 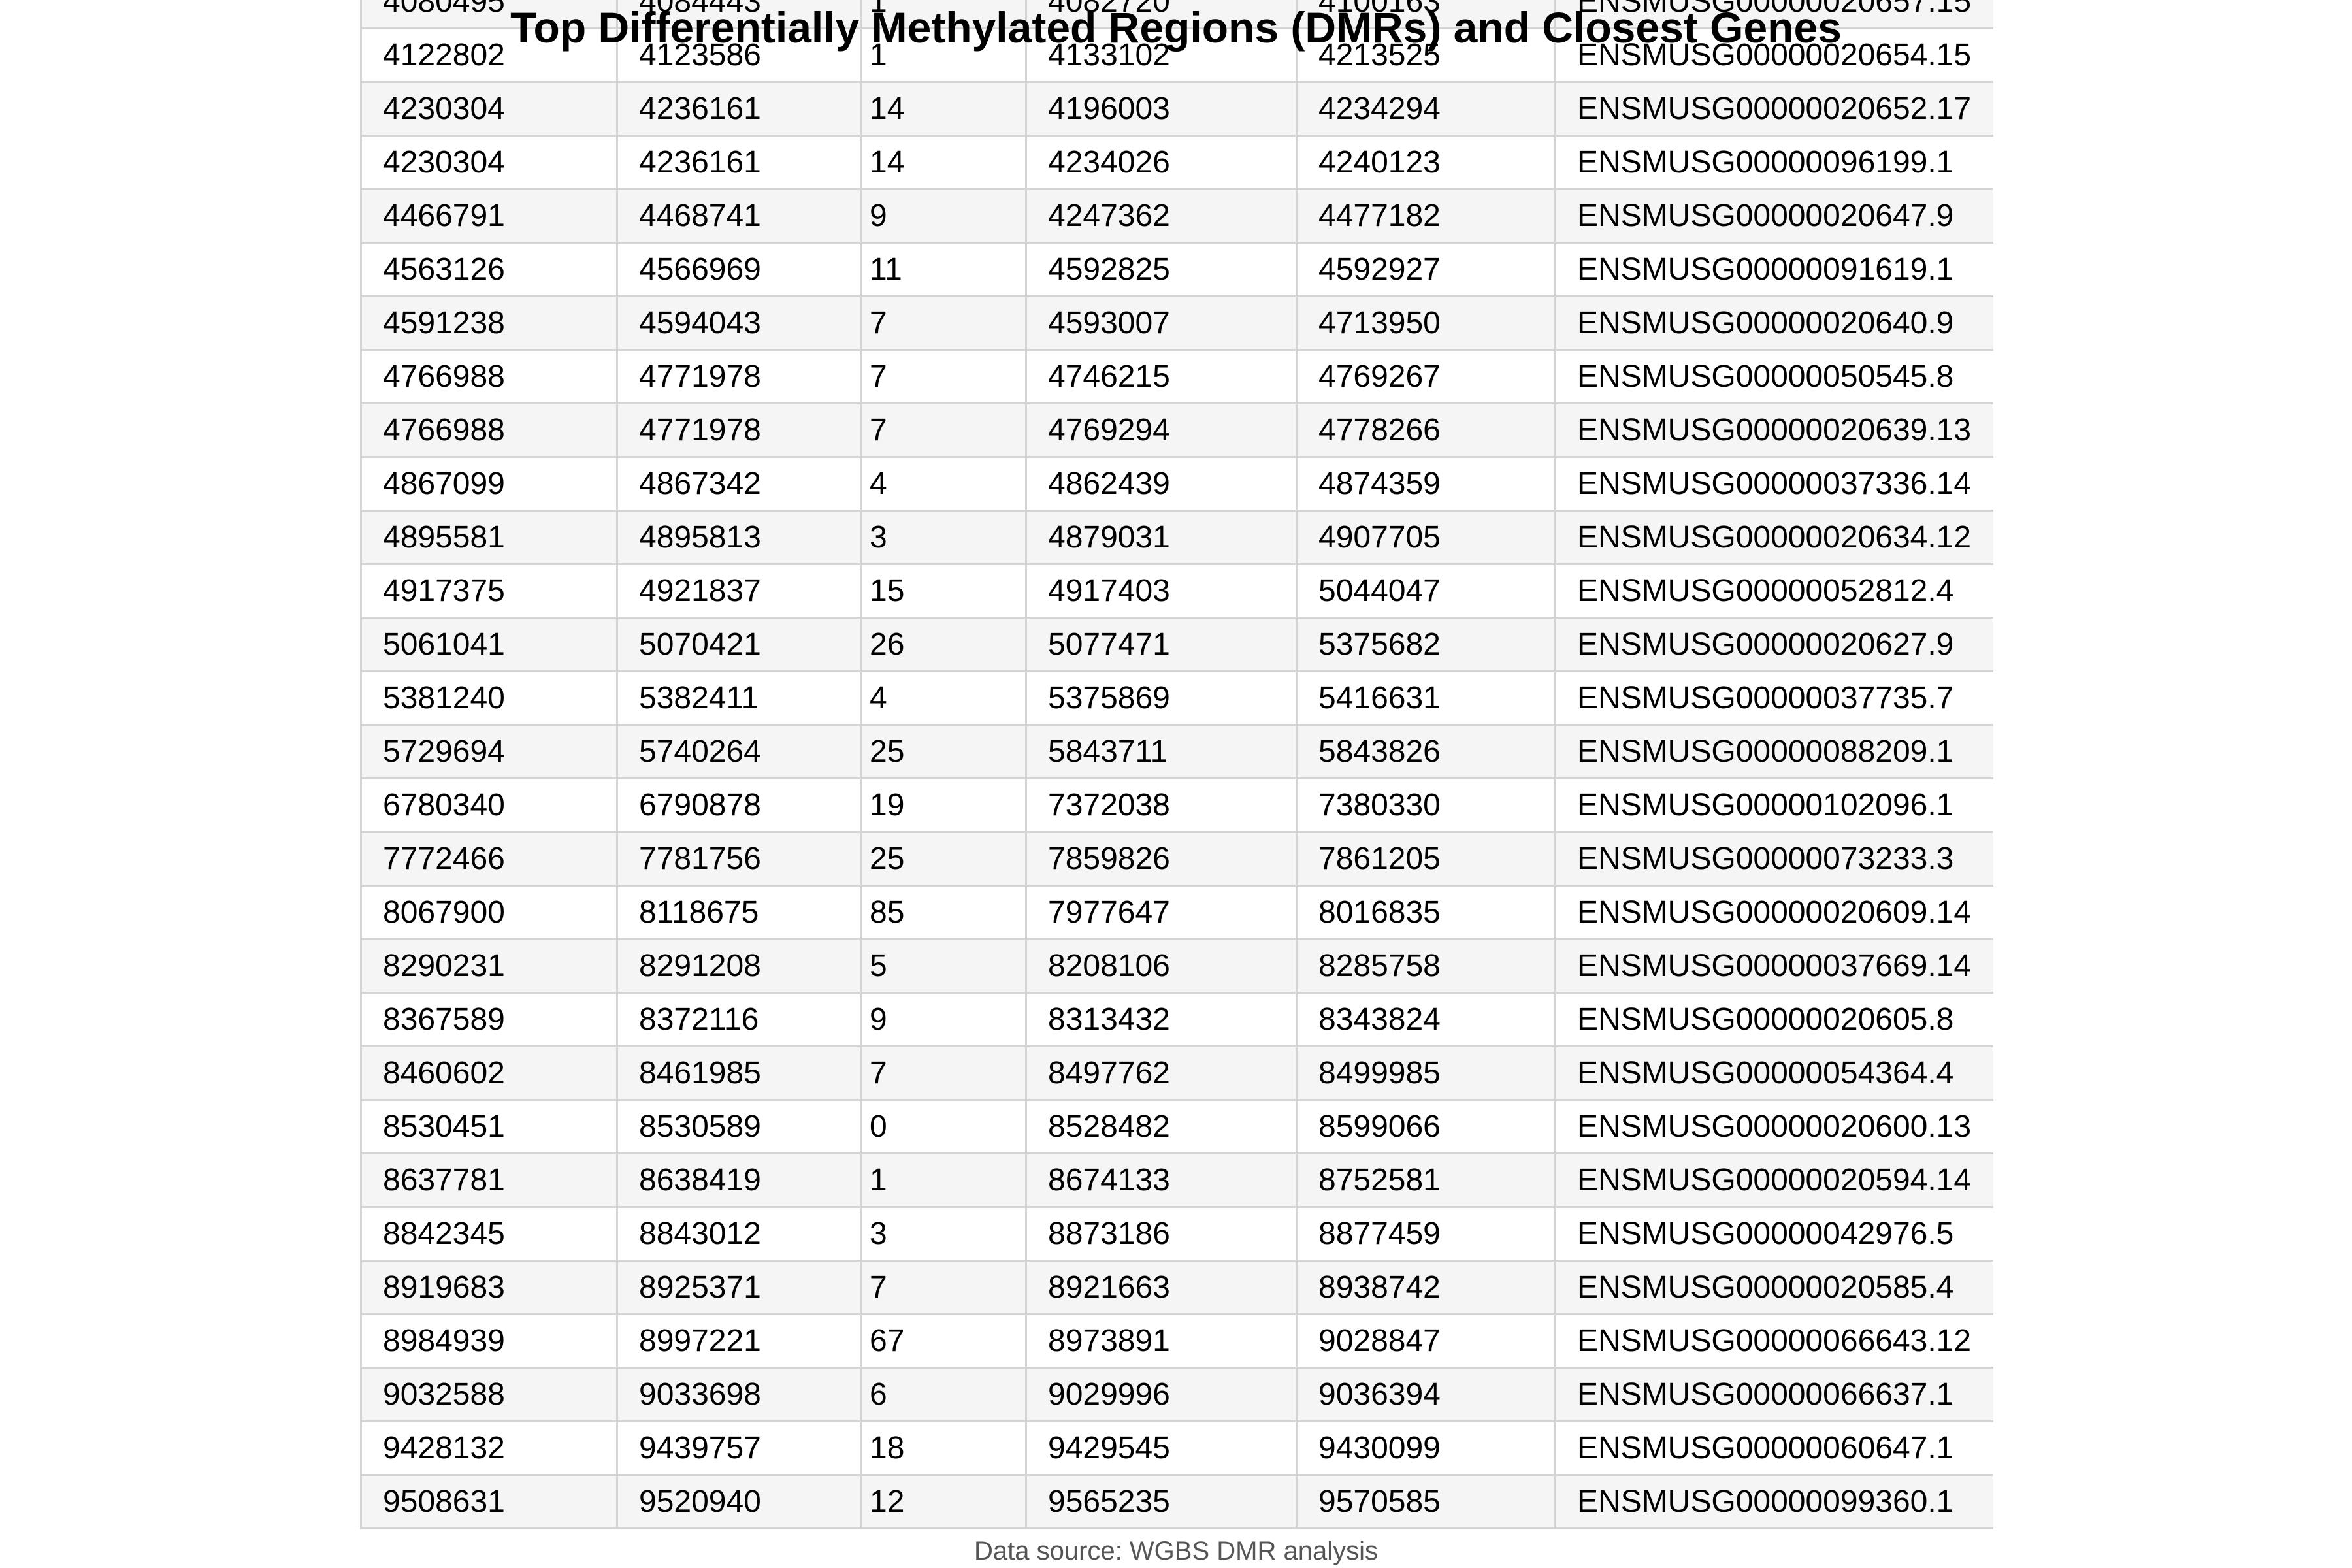 What do you see at coordinates (739, 1234) in the screenshot?
I see `table-cell-dmr-end: 8843012` at bounding box center [739, 1234].